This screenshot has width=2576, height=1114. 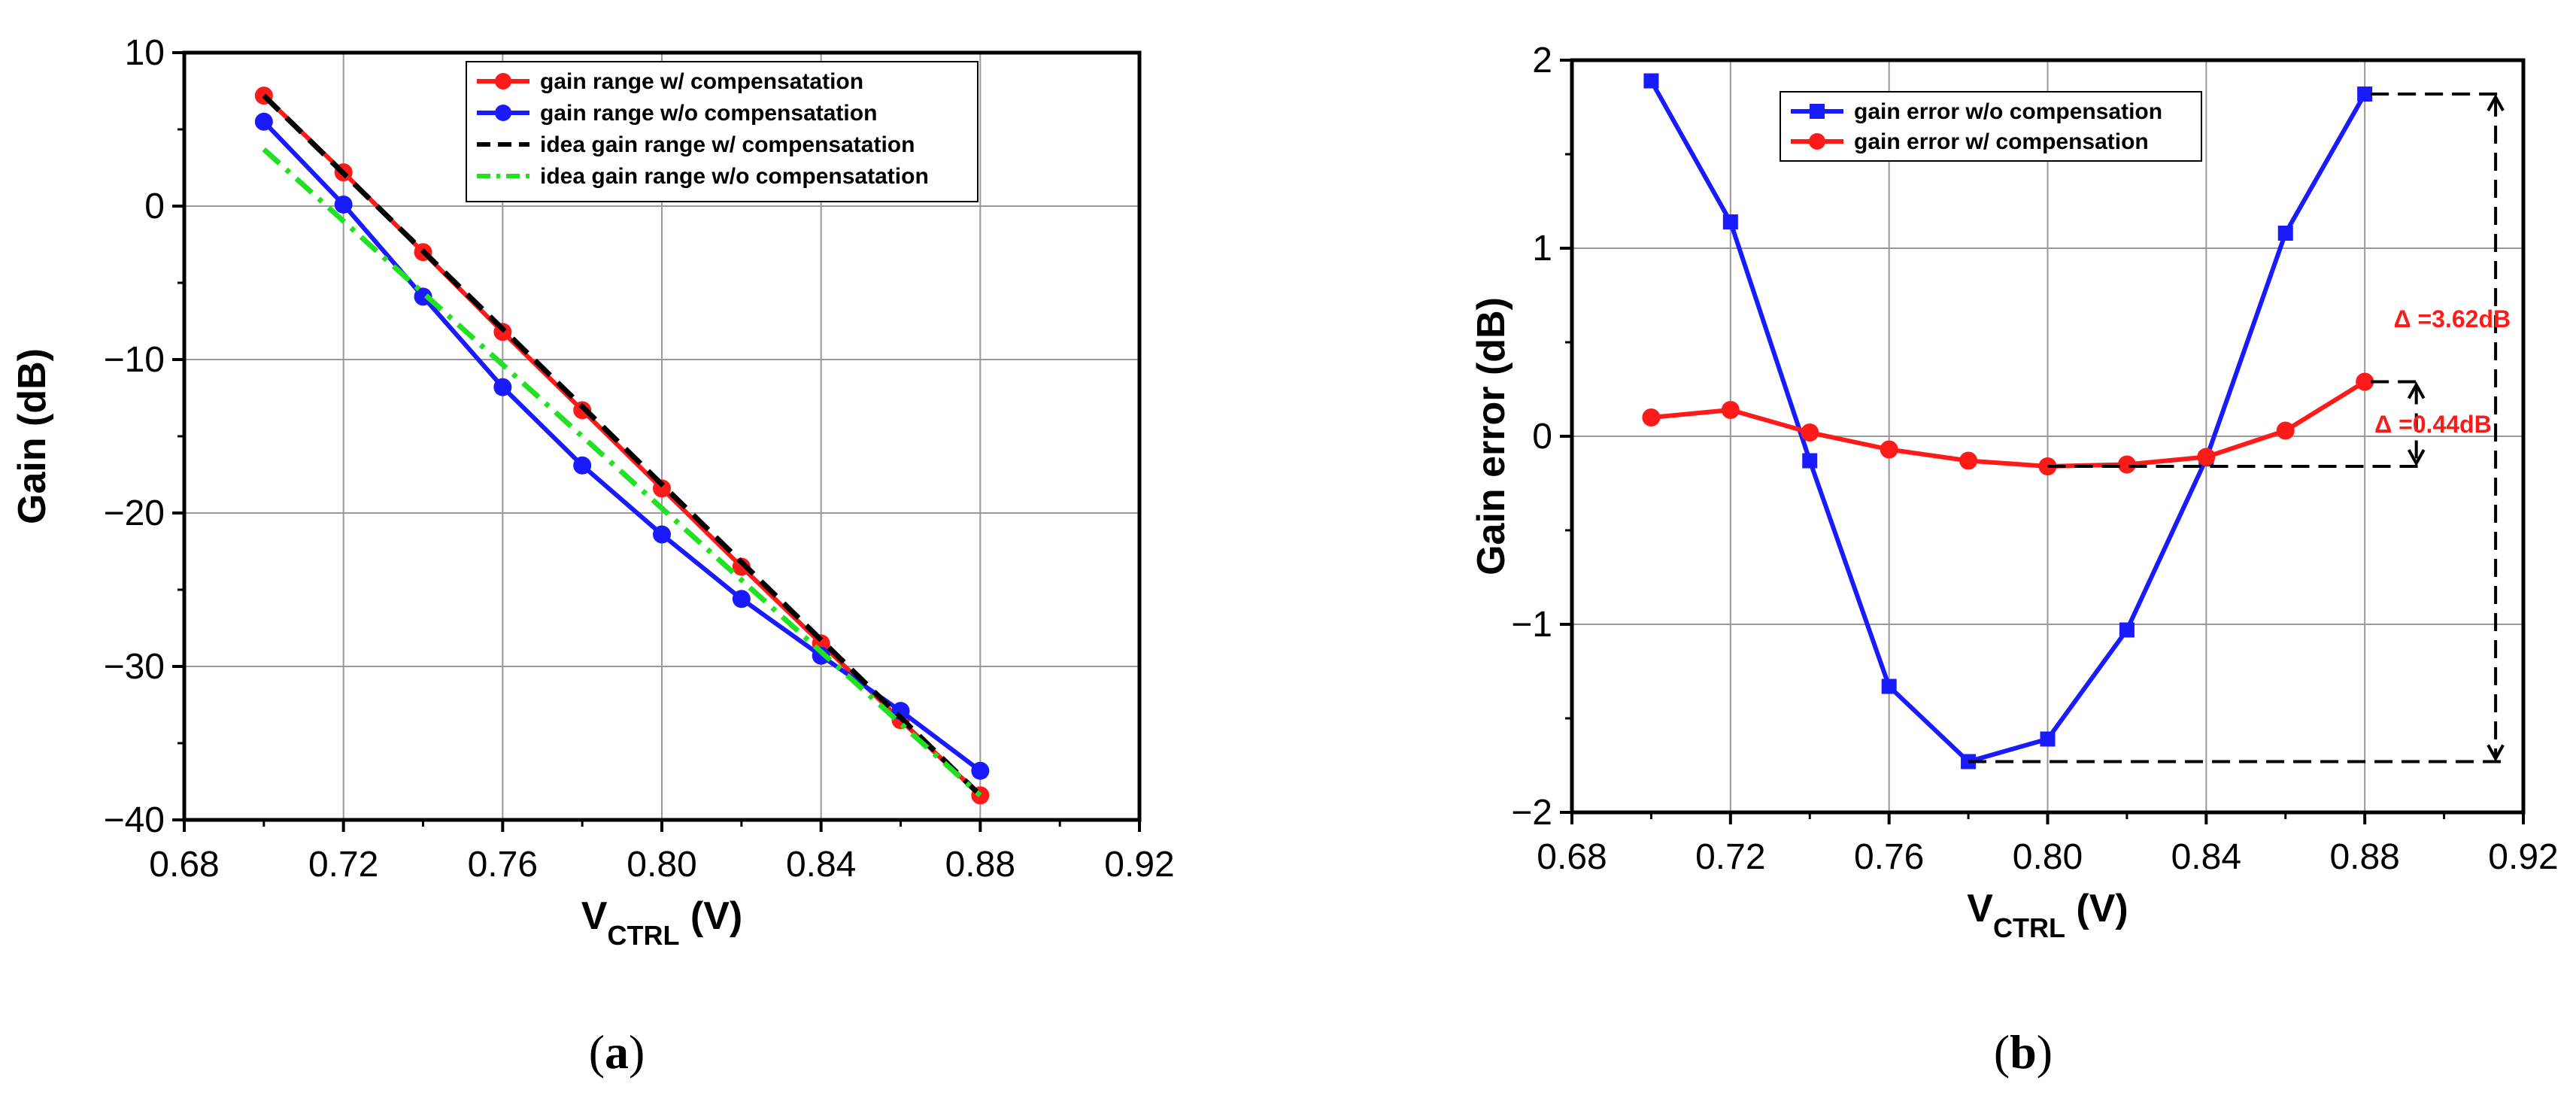 What do you see at coordinates (145, 53) in the screenshot?
I see `y-tick-label: 10` at bounding box center [145, 53].